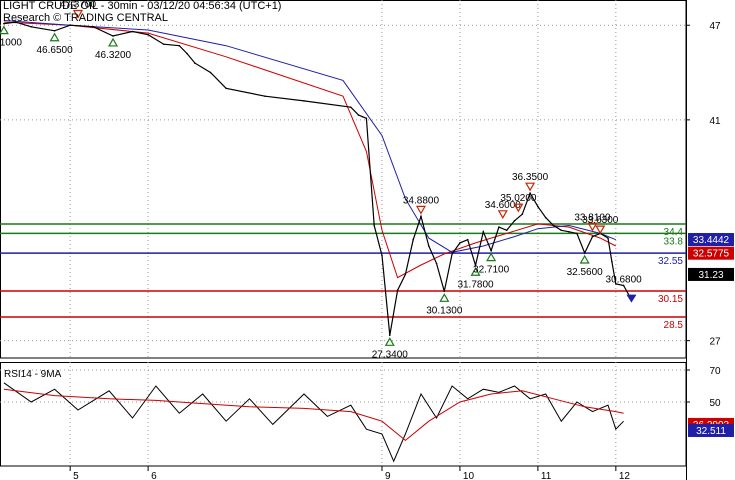  What do you see at coordinates (78, 5) in the screenshot?
I see `annotation-label: 47.3700` at bounding box center [78, 5].